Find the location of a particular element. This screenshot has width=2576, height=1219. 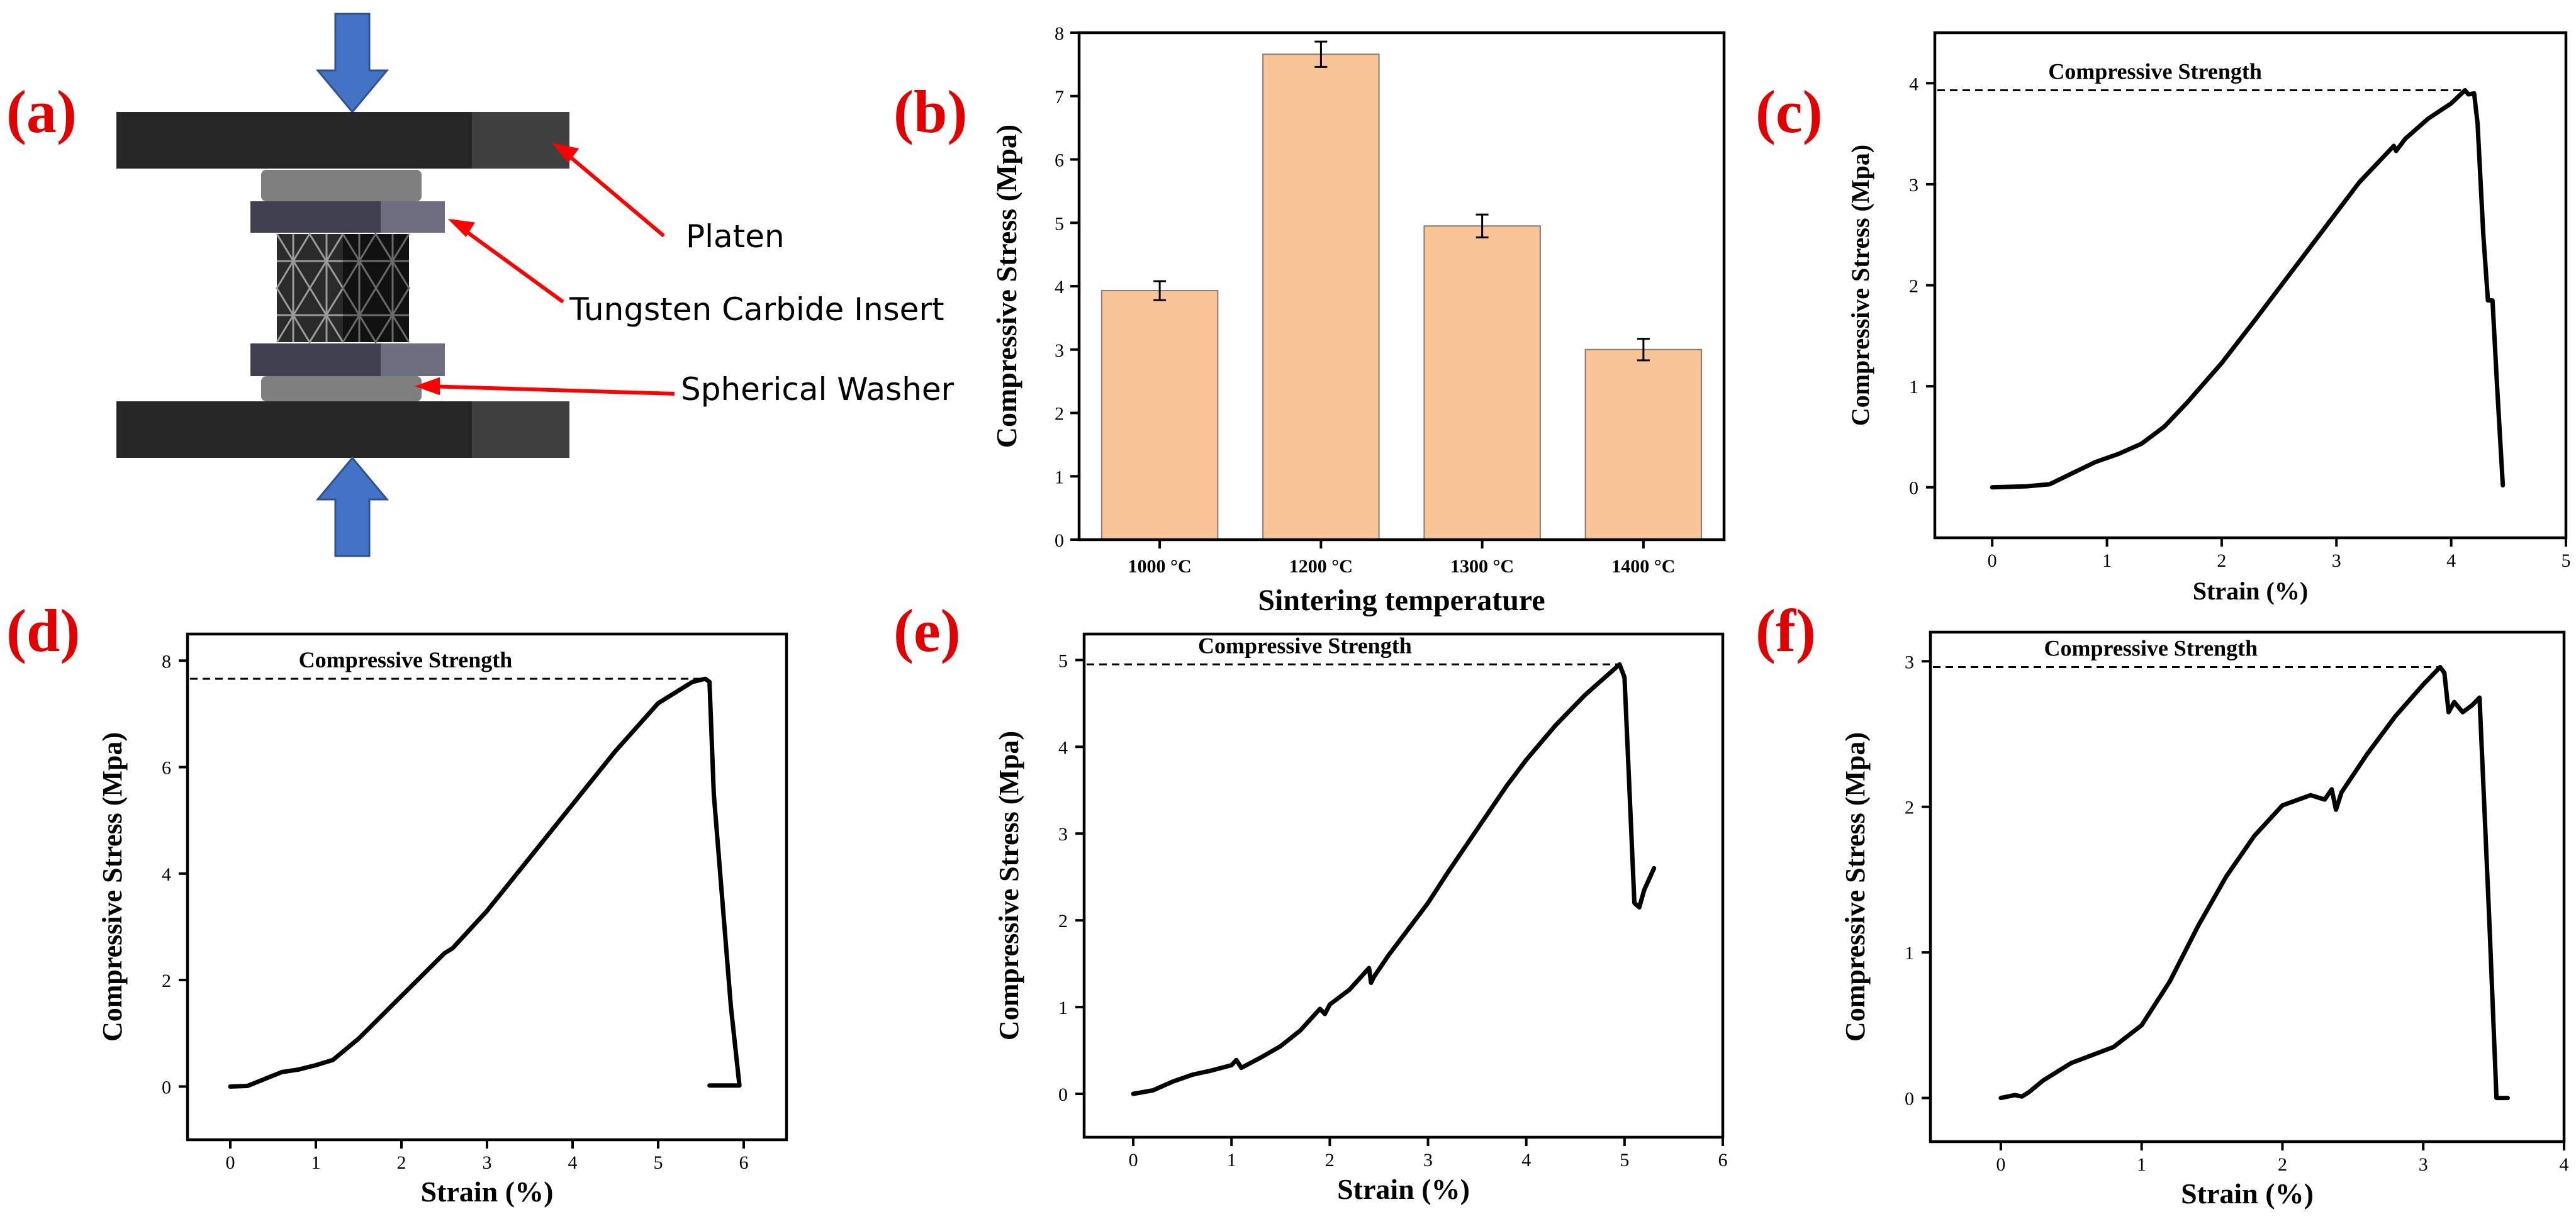

panel-c-letter: (c) is located at coordinates (1789, 111).